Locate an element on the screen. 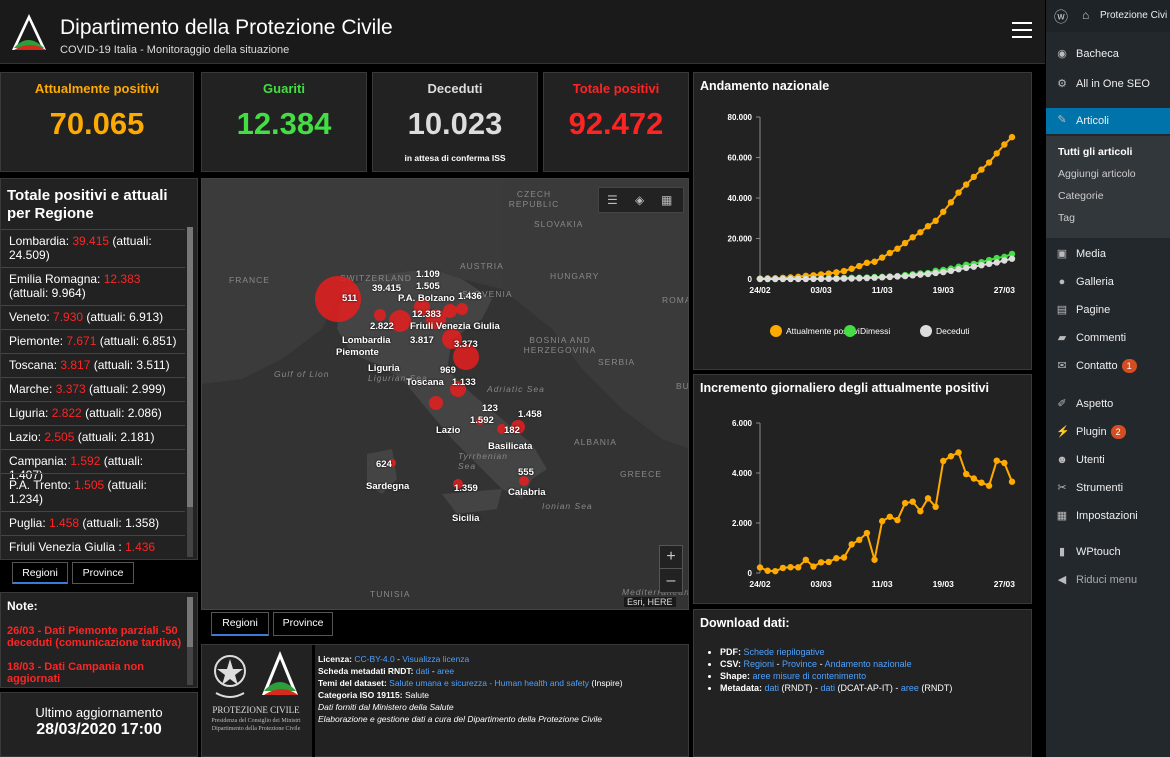 This screenshot has height=757, width=1170. wp-menu-commenti: ▰ Commenti is located at coordinates (1108, 338).